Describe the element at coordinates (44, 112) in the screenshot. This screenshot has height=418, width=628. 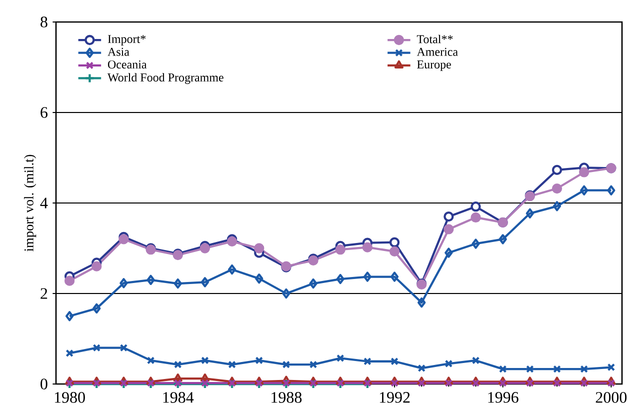
I see `y-tick-label: 6` at that location.